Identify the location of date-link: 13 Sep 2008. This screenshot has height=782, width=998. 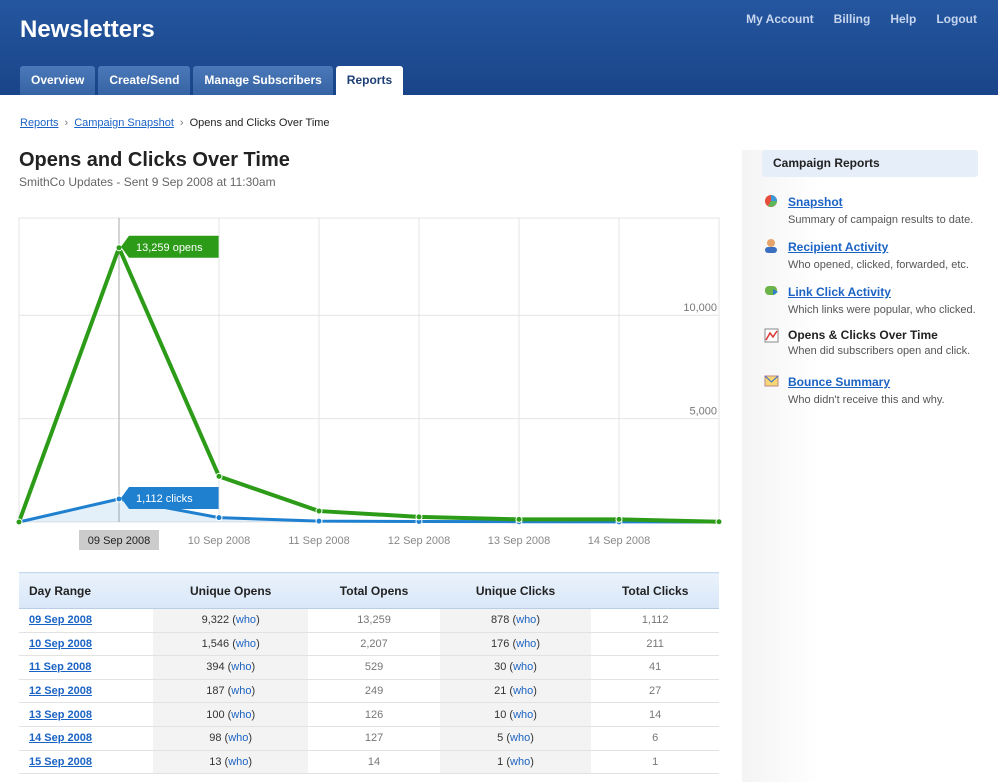
(60, 714).